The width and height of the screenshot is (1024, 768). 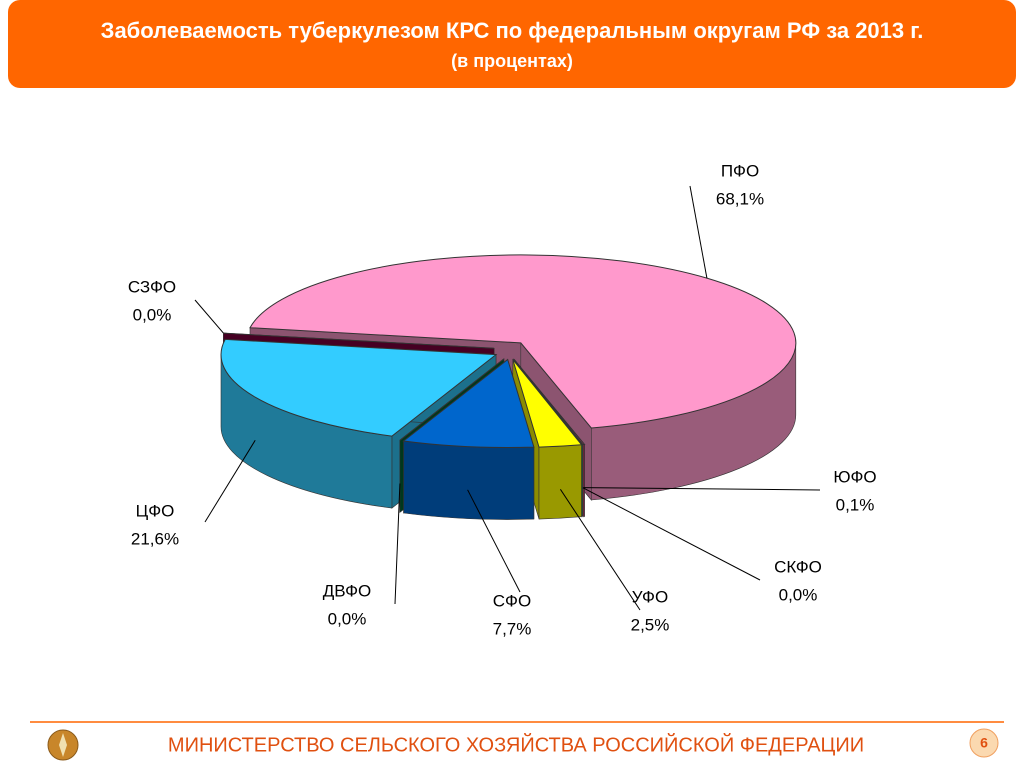 I want to click on header-band, so click(x=512, y=44).